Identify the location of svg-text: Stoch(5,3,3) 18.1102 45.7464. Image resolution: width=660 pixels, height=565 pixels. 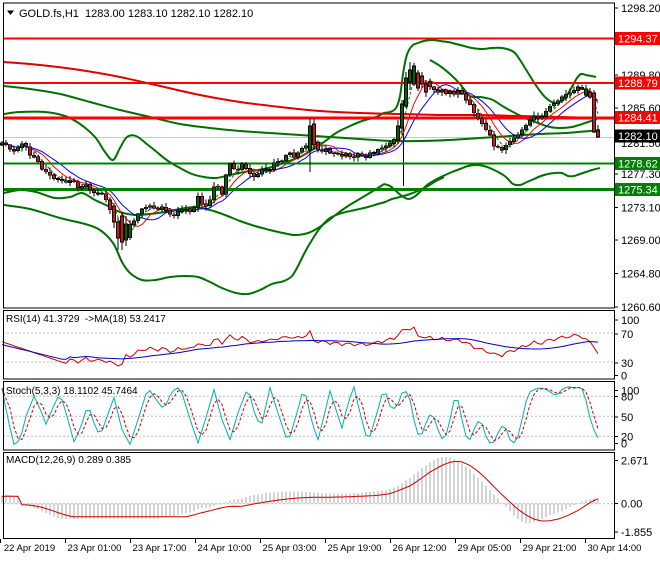
(72, 391).